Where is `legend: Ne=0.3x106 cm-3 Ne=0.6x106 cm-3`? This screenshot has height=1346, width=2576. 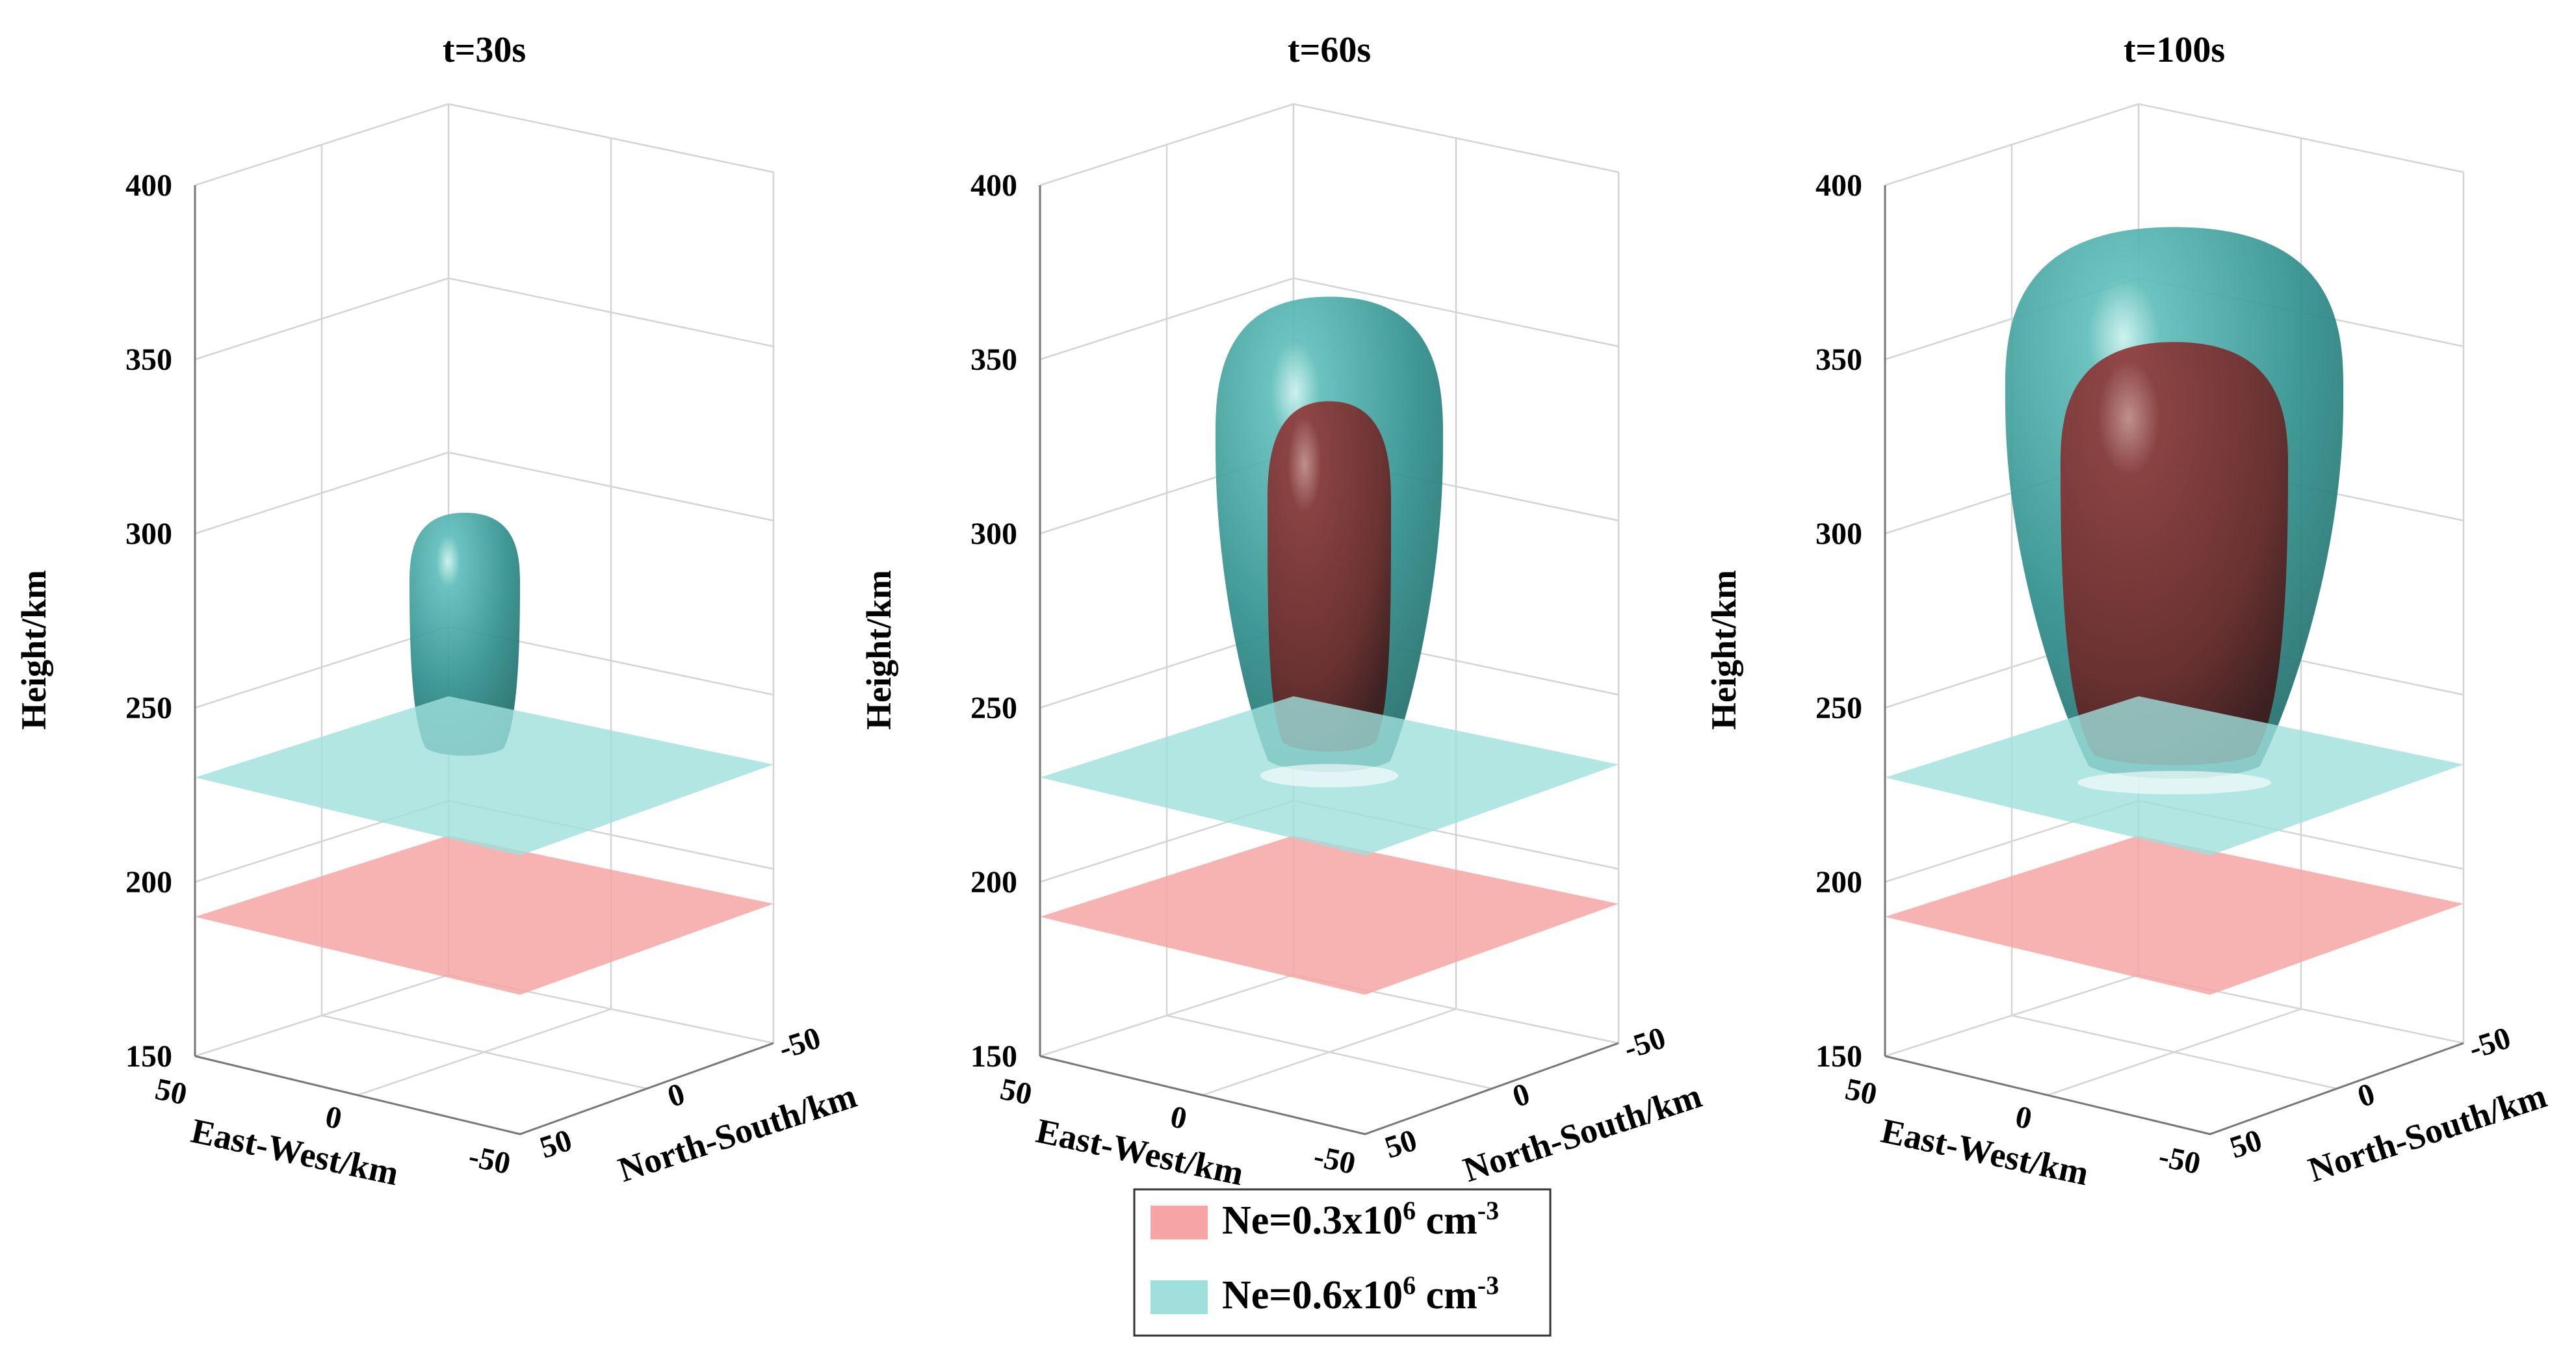 legend: Ne=0.3x106 cm-3 Ne=0.6x106 cm-3 is located at coordinates (1342, 1262).